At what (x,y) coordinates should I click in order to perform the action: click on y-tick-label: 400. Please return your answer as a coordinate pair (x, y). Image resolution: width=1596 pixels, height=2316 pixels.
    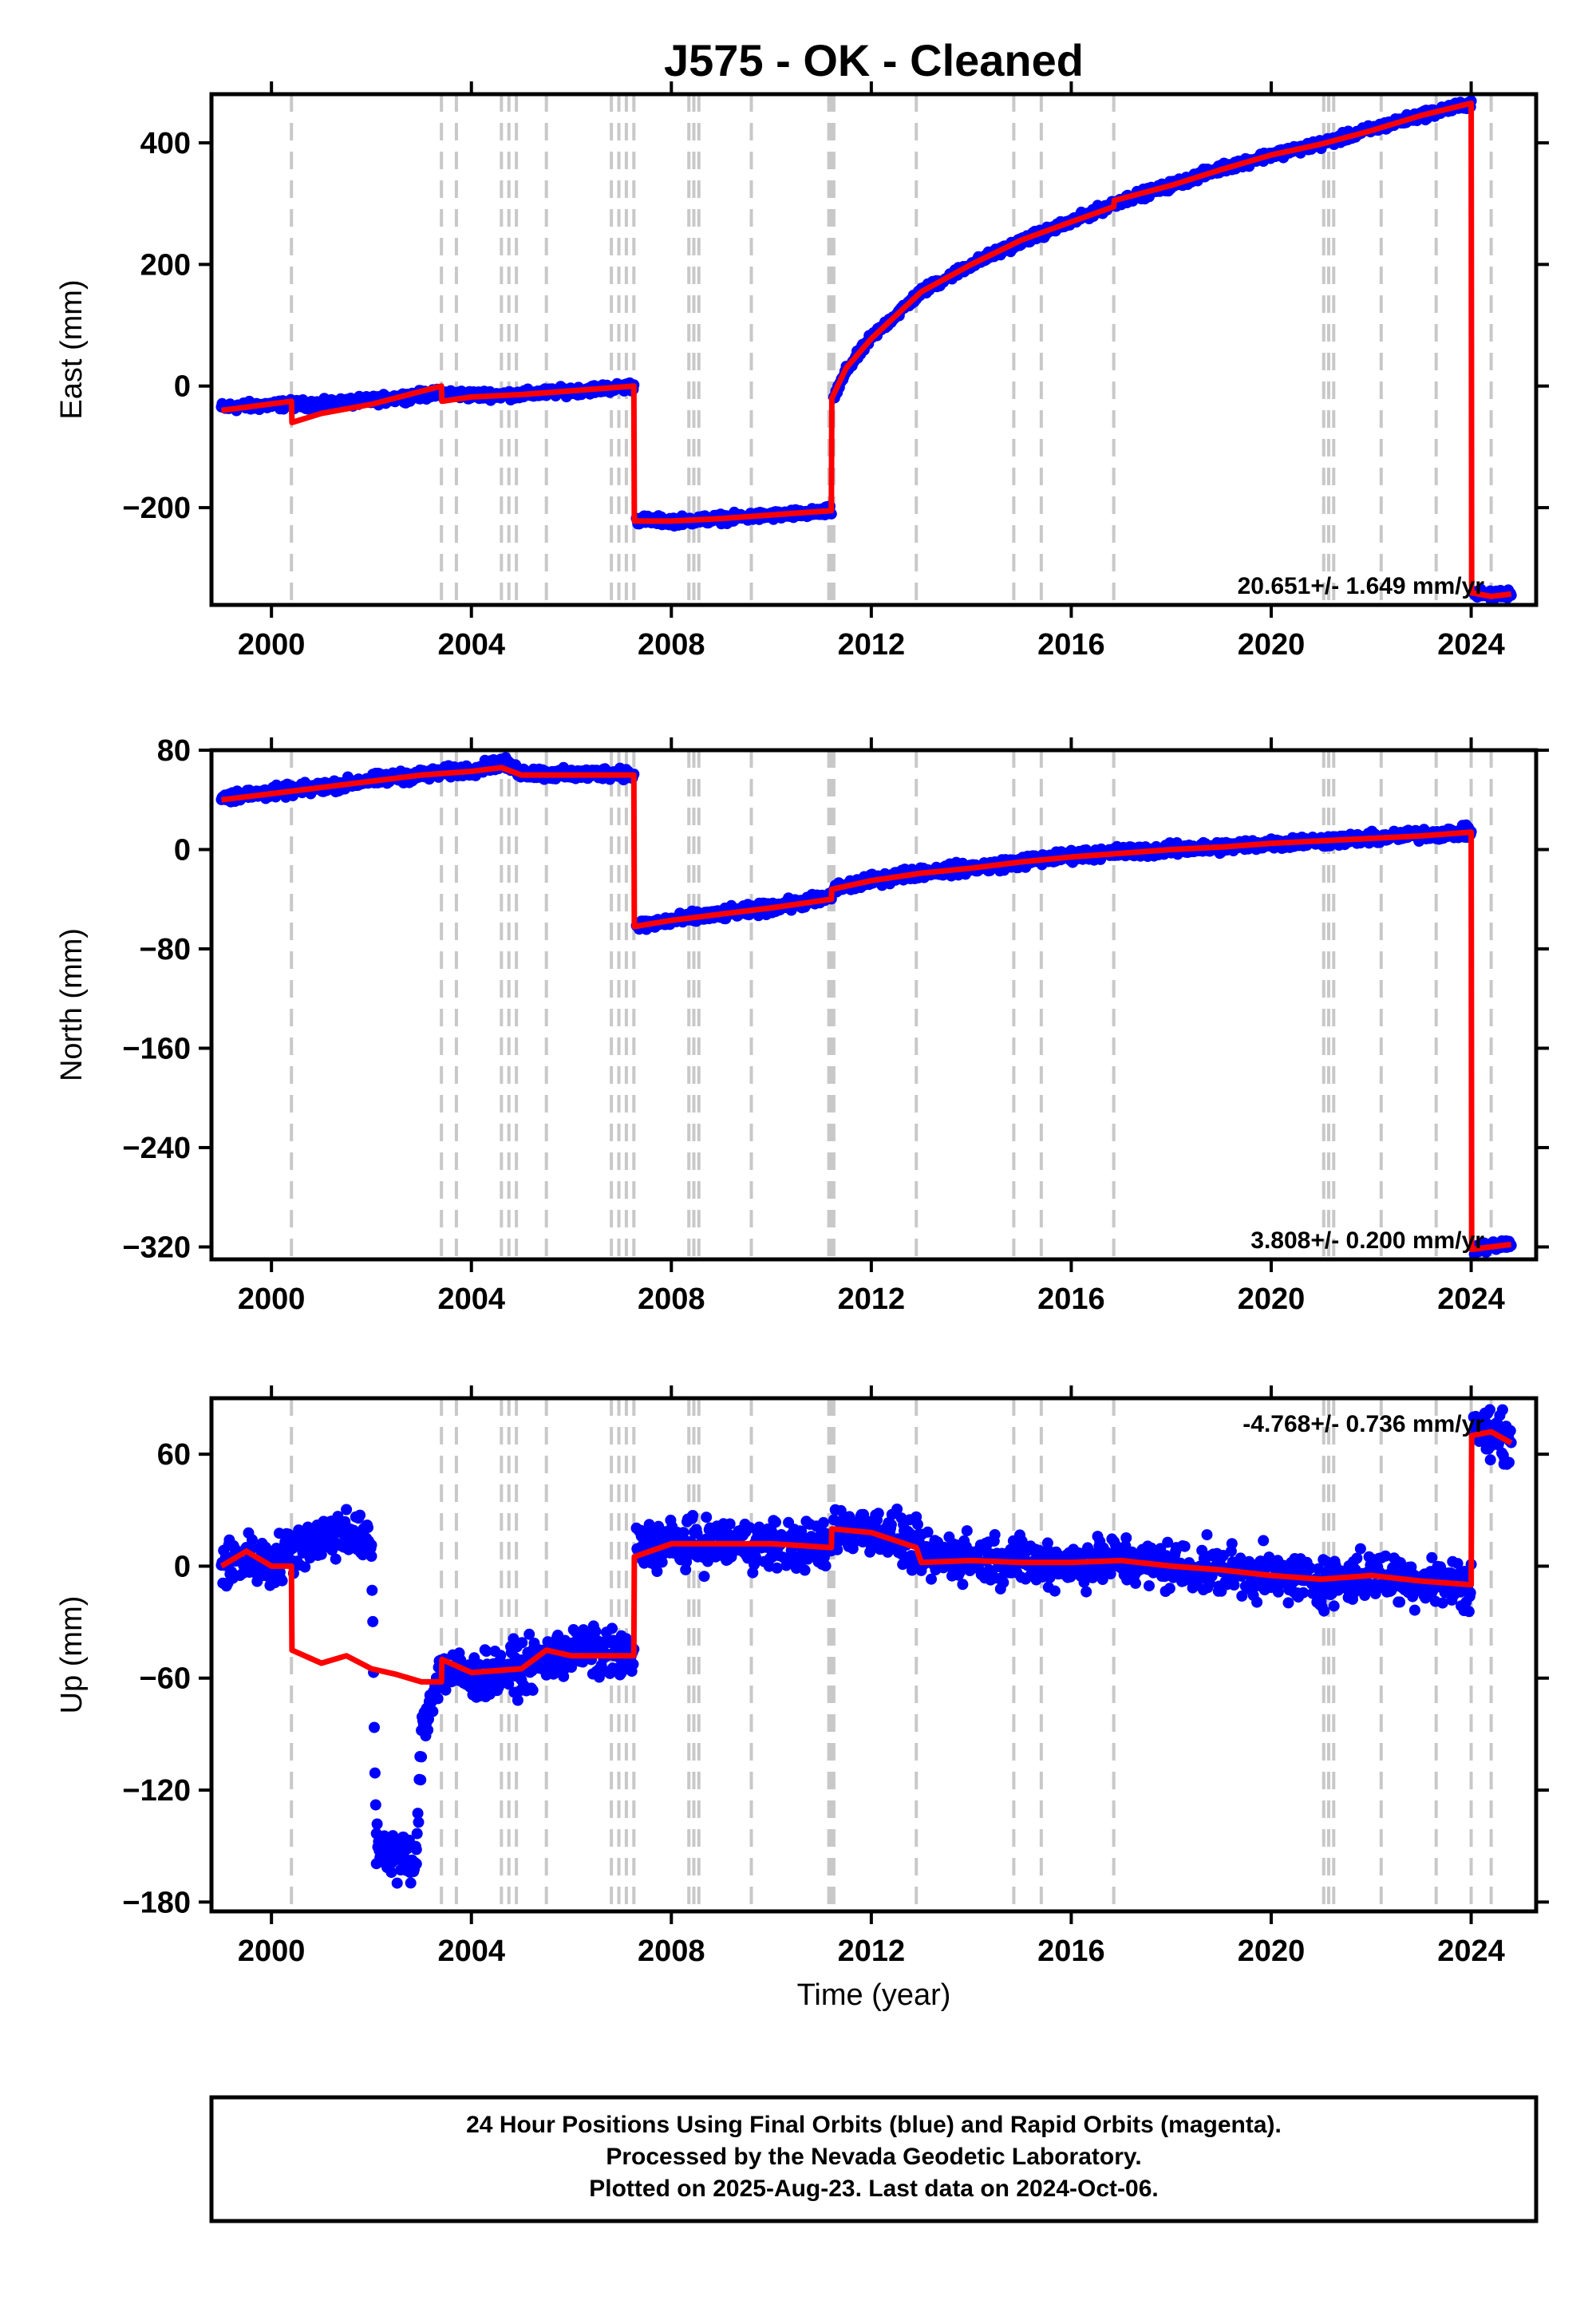
    Looking at the image, I should click on (165, 143).